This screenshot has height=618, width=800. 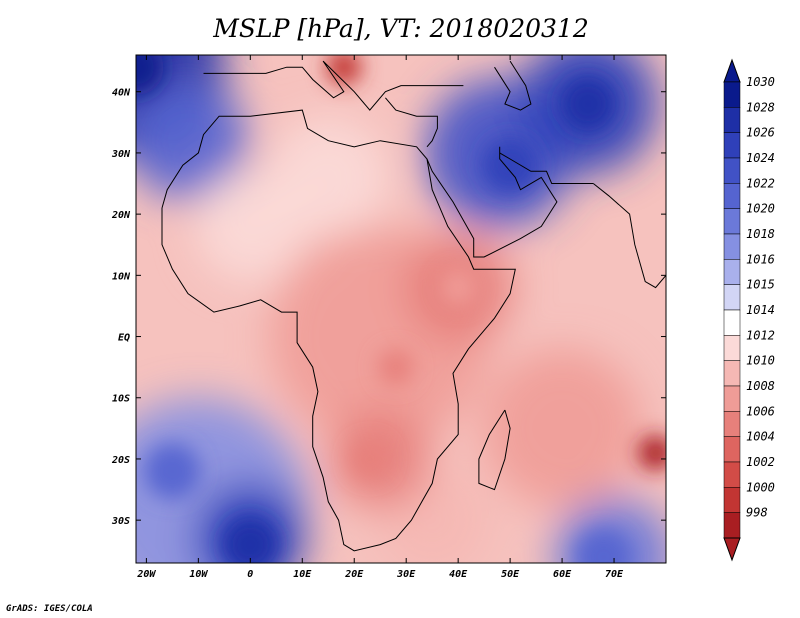 I want to click on colorbar-label: 1015, so click(x=760, y=285).